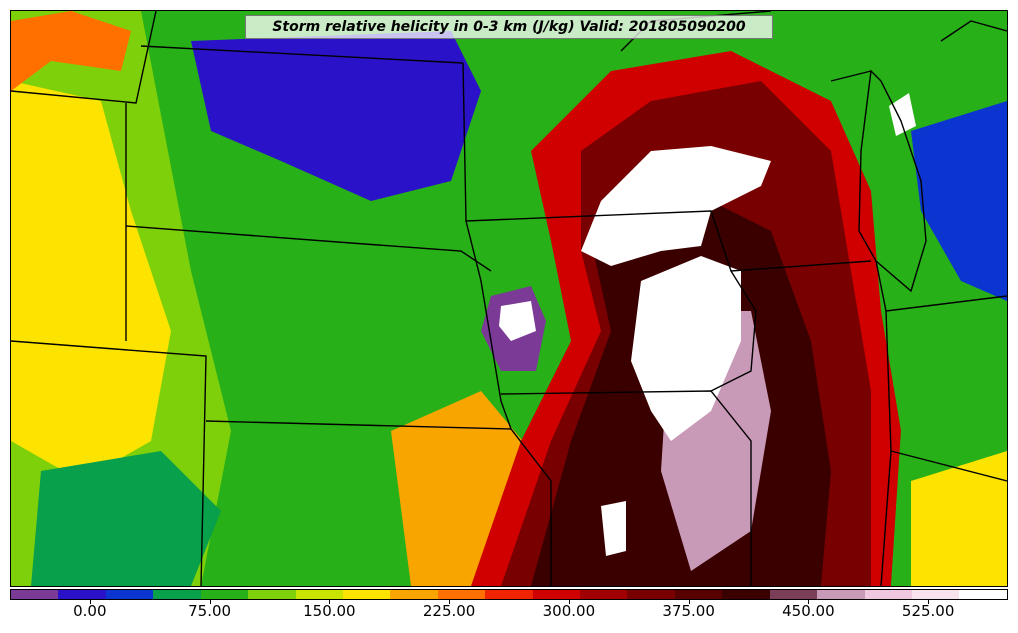 This screenshot has height=633, width=1018. Describe the element at coordinates (928, 611) in the screenshot. I see `colorbar-tick-label: 525.00` at that location.